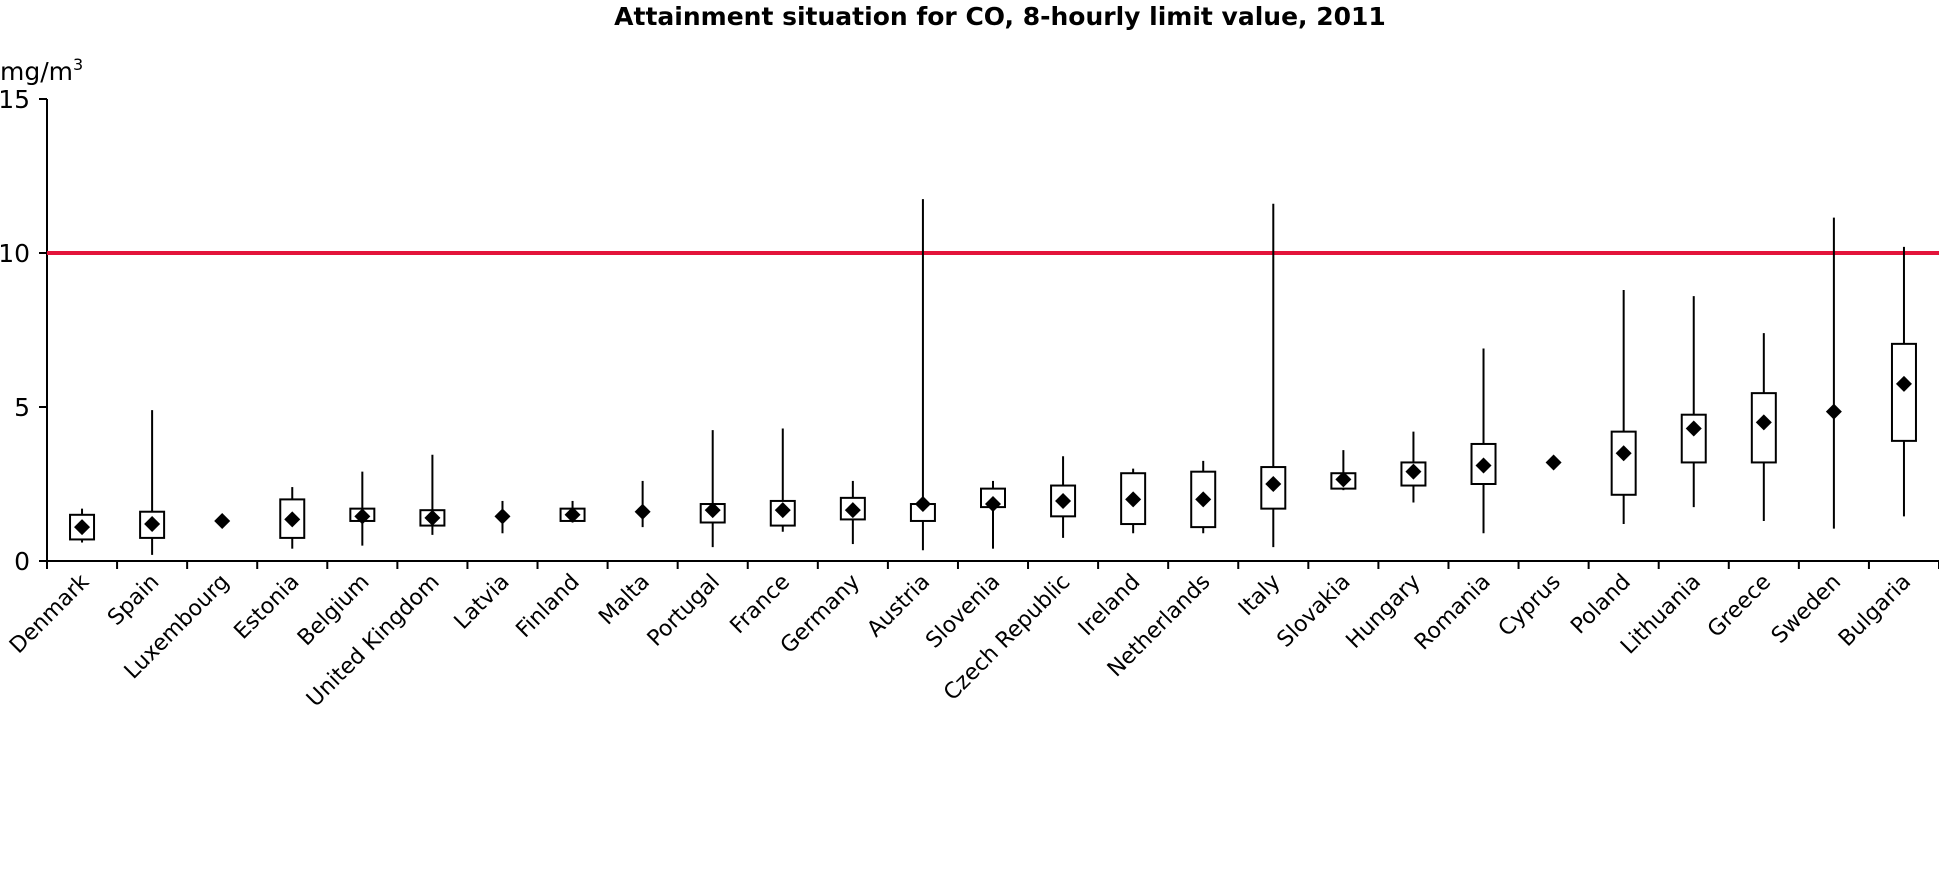 This screenshot has height=877, width=1939. I want to click on box-plot-spain, so click(152, 482).